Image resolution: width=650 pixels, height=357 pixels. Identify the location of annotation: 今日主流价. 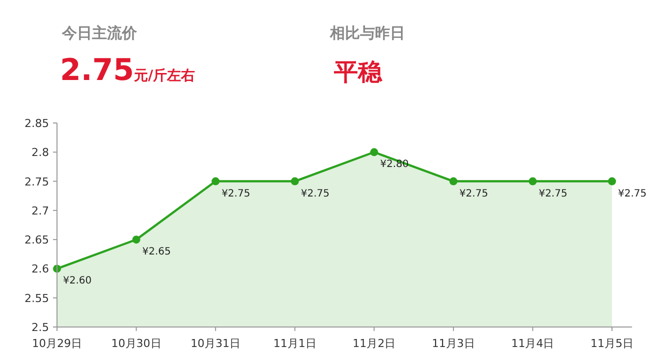
(99, 33).